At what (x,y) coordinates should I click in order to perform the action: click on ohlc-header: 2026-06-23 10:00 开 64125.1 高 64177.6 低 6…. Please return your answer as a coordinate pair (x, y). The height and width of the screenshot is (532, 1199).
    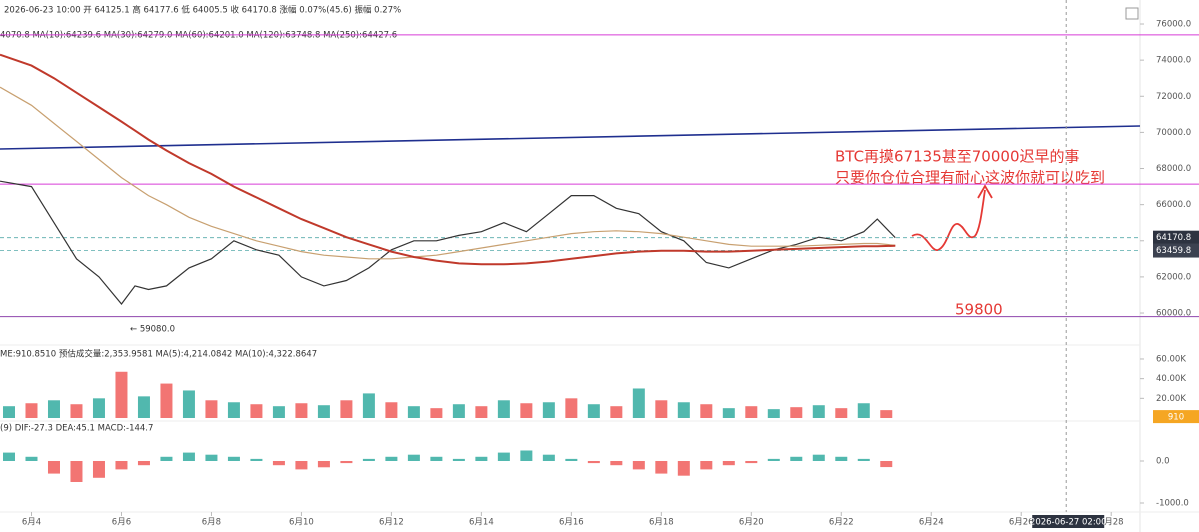
    Looking at the image, I should click on (202, 10).